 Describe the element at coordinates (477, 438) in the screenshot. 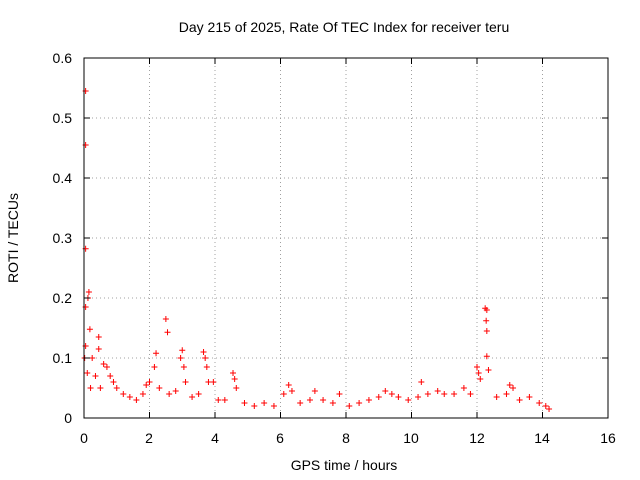

I see `x-tick-label: 12` at that location.